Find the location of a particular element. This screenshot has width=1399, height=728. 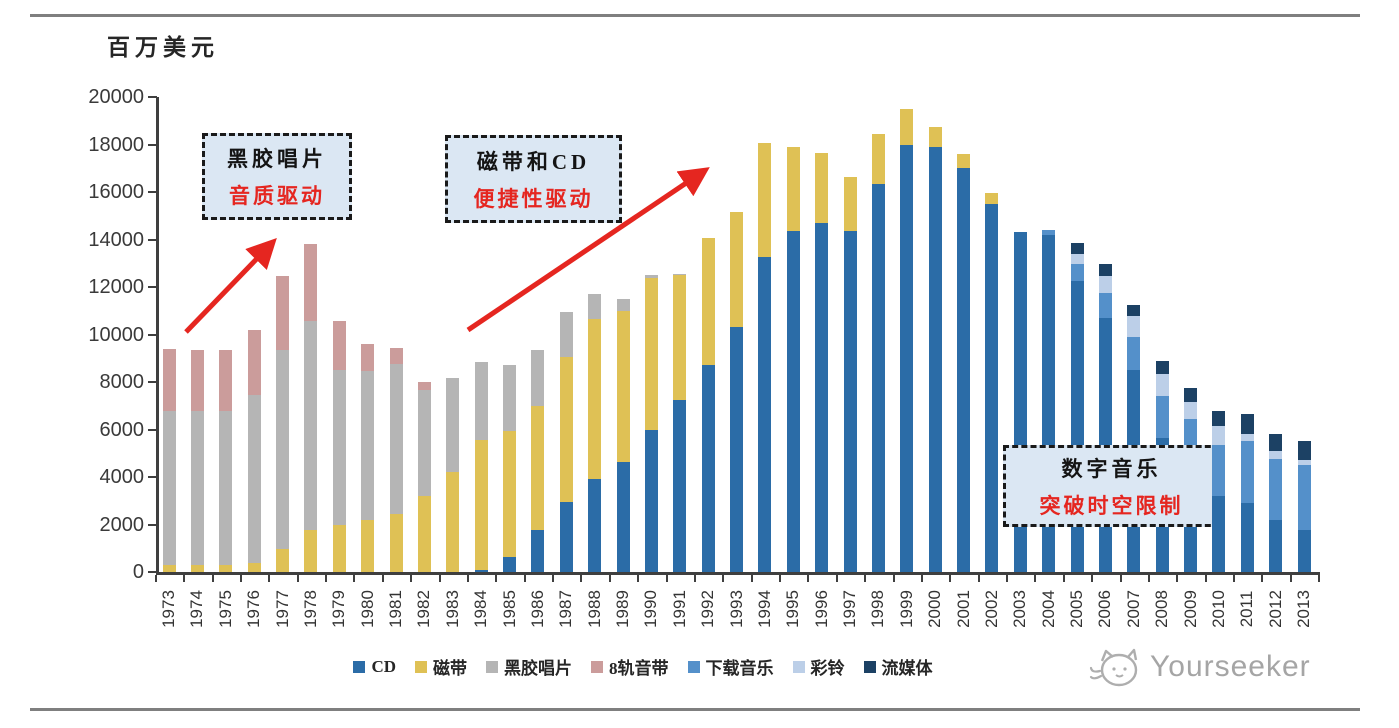

legend-item-下载音乐: 下载音乐 is located at coordinates (730, 666).